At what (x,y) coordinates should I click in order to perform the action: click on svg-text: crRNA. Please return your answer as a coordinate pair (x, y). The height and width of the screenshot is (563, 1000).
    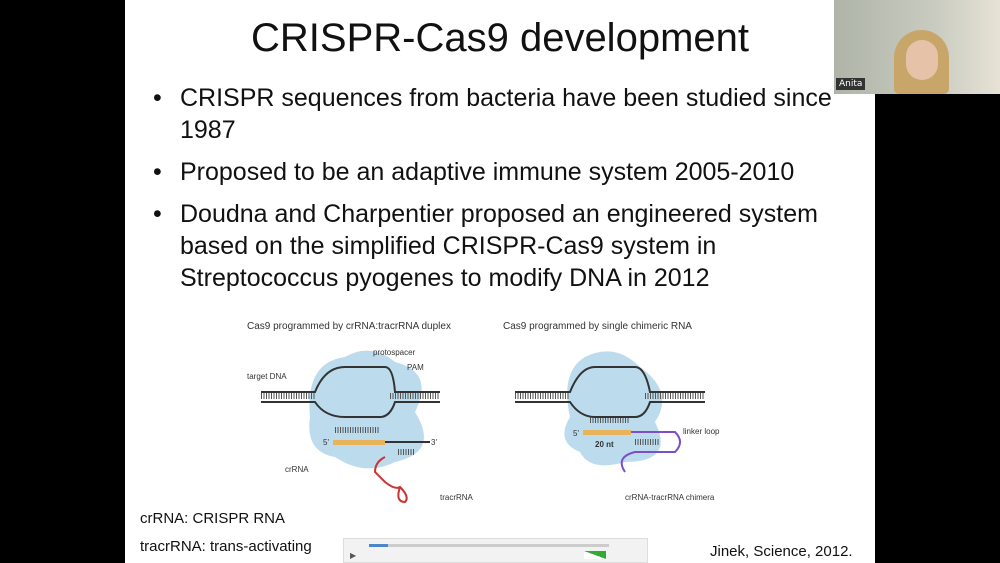
    Looking at the image, I should click on (297, 469).